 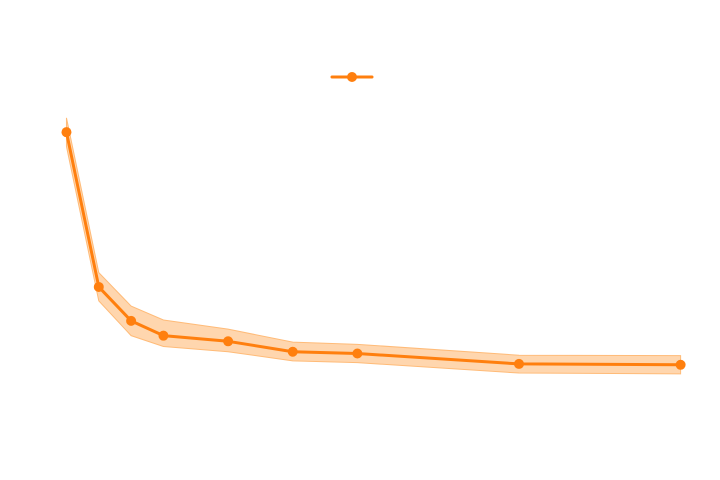 I want to click on legend, so click(x=352, y=77).